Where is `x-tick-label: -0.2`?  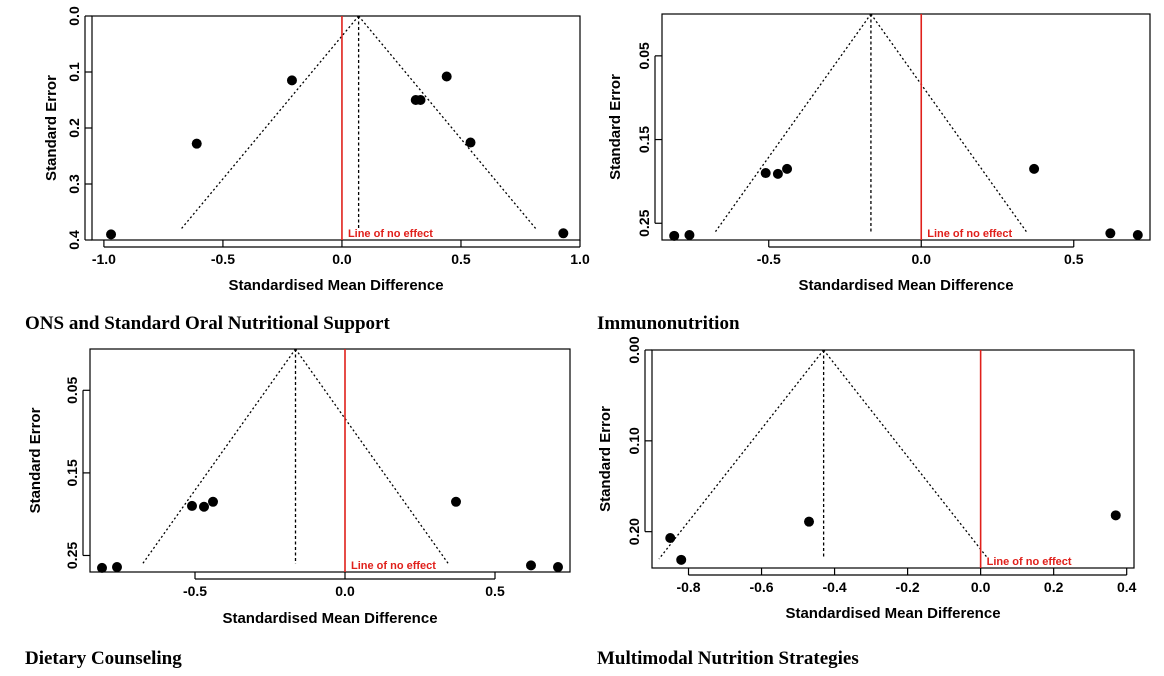
x-tick-label: -0.2 is located at coordinates (908, 587).